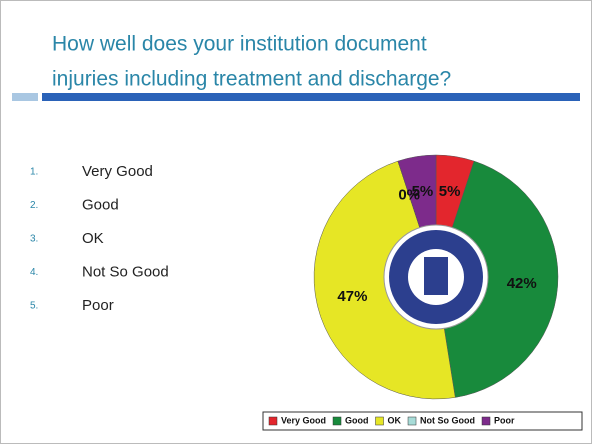  I want to click on logo-column, so click(436, 276).